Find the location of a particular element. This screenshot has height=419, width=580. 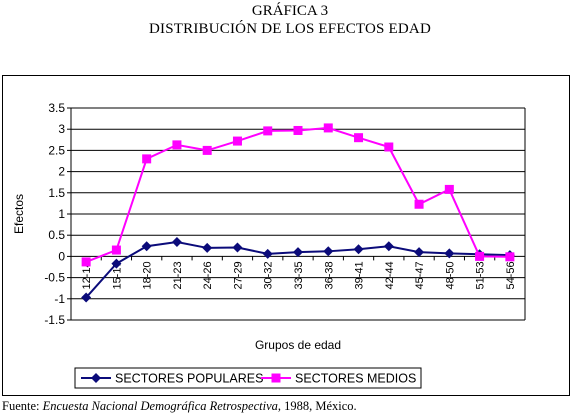

x-tick-label: 48-50 is located at coordinates (450, 275).